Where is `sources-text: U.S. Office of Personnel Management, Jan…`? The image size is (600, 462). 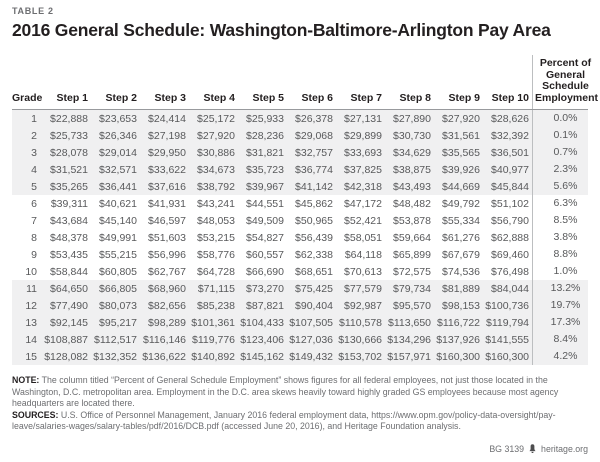 sources-text: U.S. Office of Personnel Management, Jan… is located at coordinates (284, 420).